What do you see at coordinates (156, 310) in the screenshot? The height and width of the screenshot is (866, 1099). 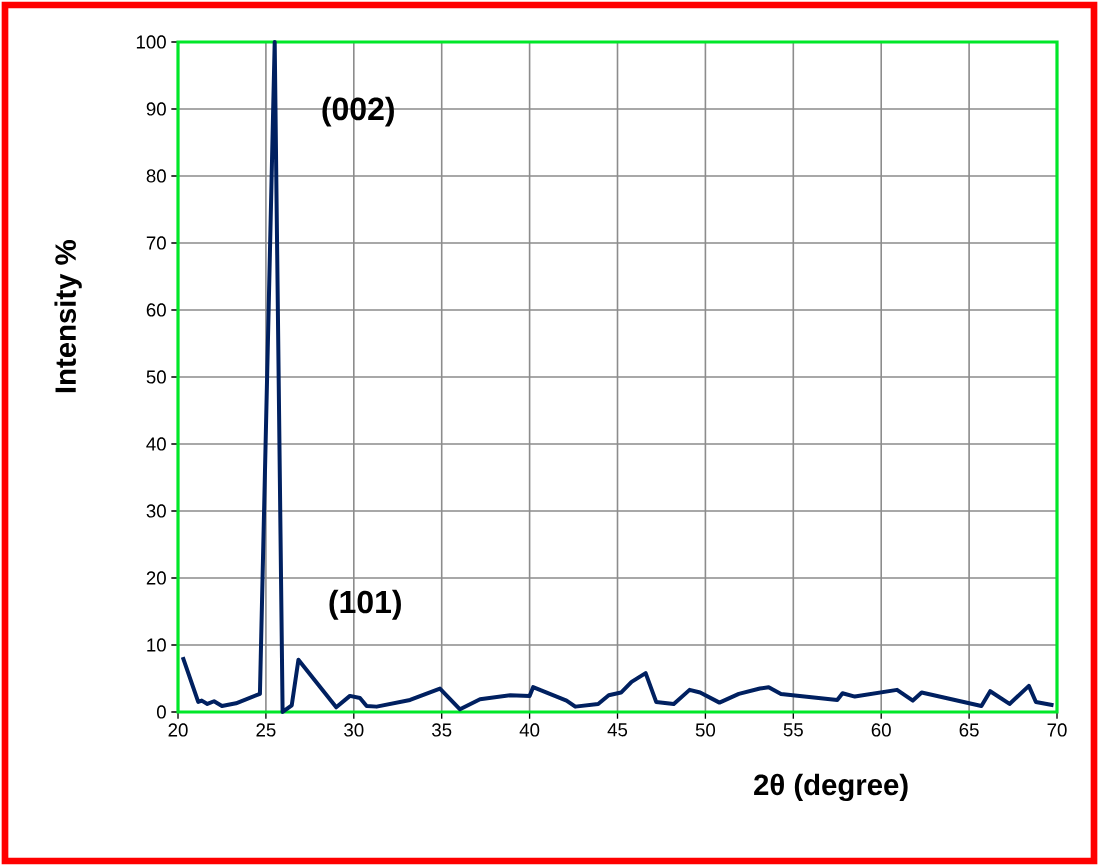 I see `y-tick-label: 60` at bounding box center [156, 310].